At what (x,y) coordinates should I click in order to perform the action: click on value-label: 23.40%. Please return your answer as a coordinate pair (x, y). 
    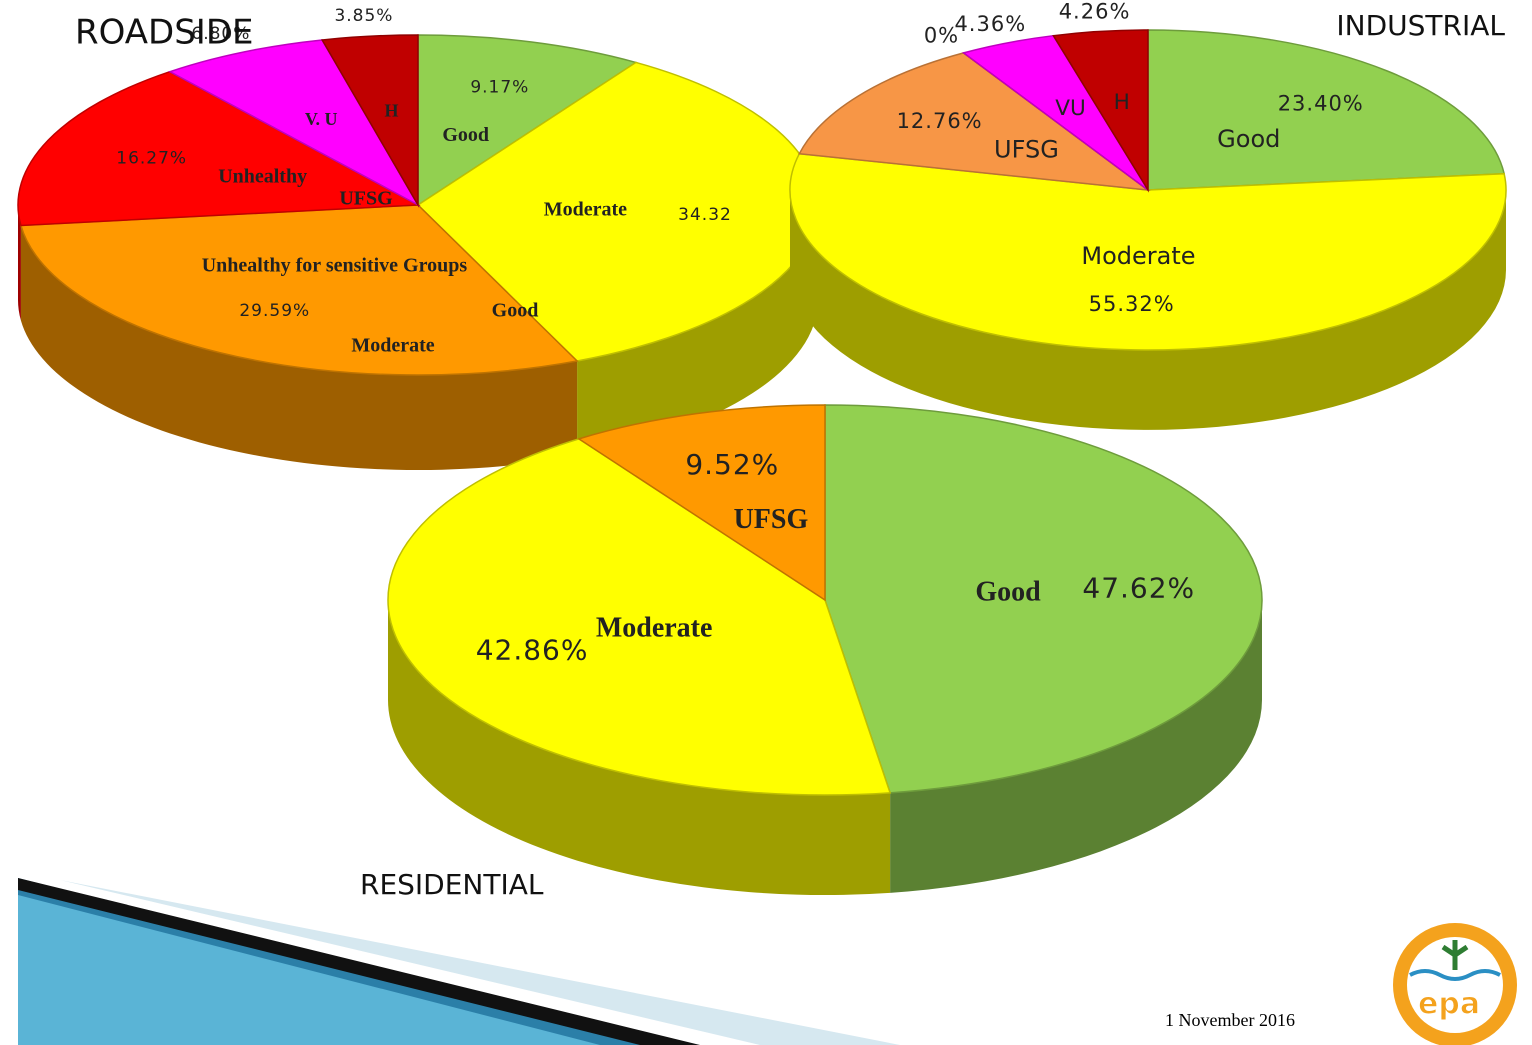
    Looking at the image, I should click on (1321, 103).